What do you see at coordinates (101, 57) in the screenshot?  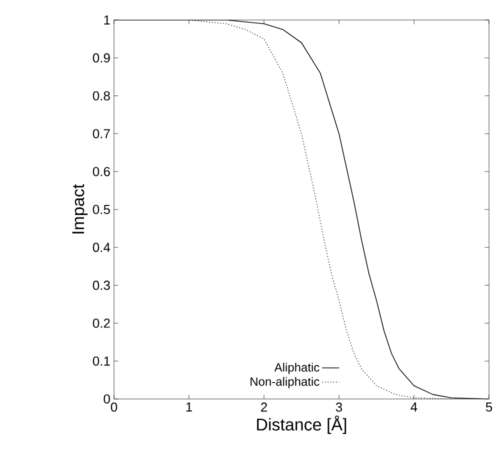 I see `y-tick-label: 0.9` at bounding box center [101, 57].